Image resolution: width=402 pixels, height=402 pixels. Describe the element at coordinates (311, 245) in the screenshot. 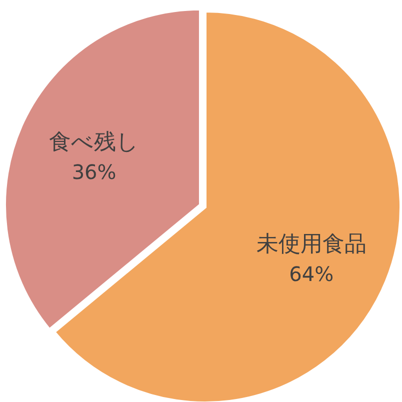

I see `slice-label: 未使用食品` at that location.